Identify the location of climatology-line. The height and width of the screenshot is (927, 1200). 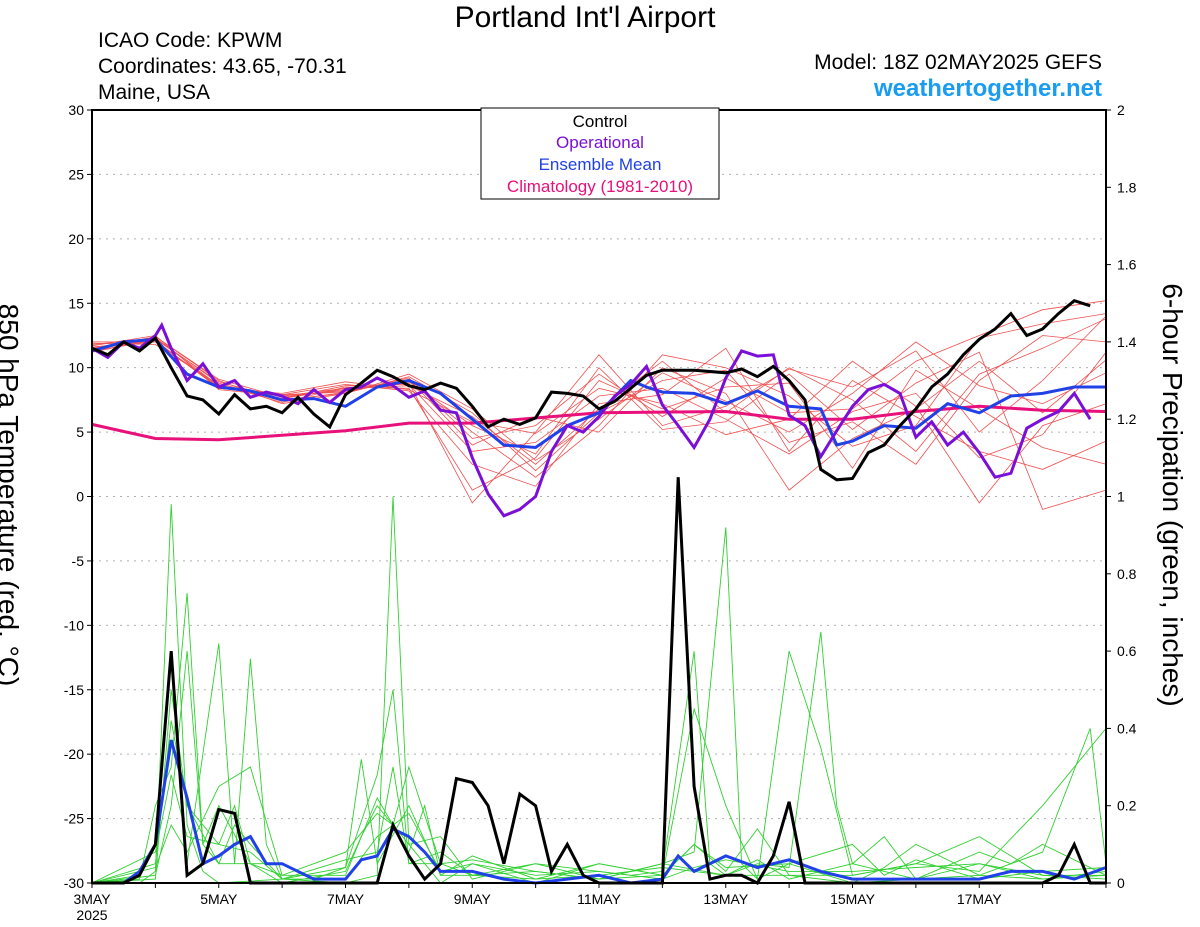
(599, 423).